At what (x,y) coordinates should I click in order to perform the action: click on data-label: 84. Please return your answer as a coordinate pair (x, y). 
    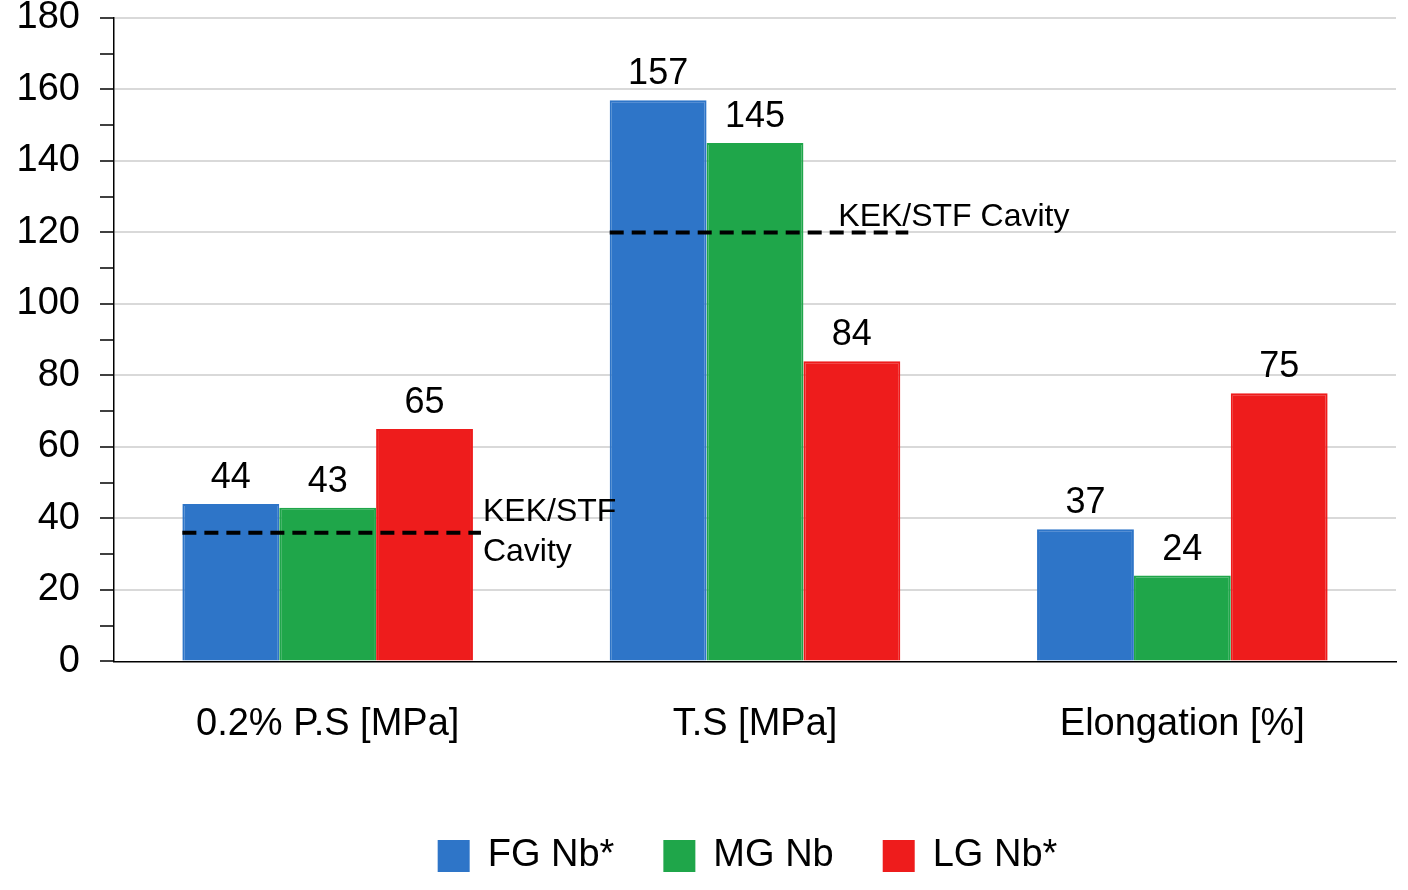
    Looking at the image, I should click on (851, 333).